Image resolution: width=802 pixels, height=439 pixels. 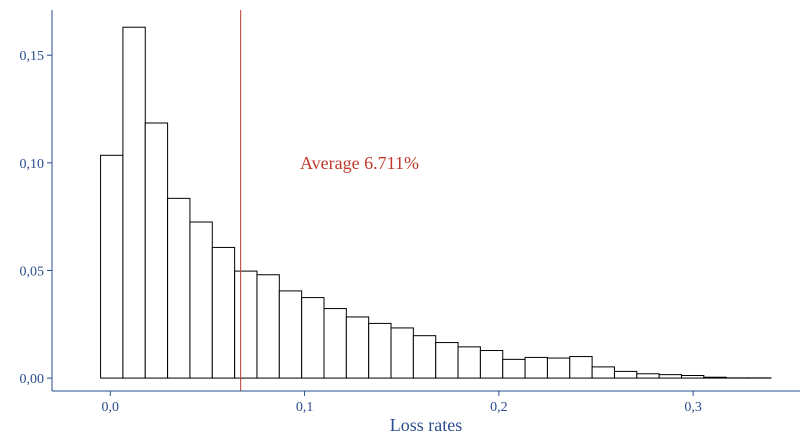 What do you see at coordinates (111, 407) in the screenshot?
I see `x-tick-label: 0,0` at bounding box center [111, 407].